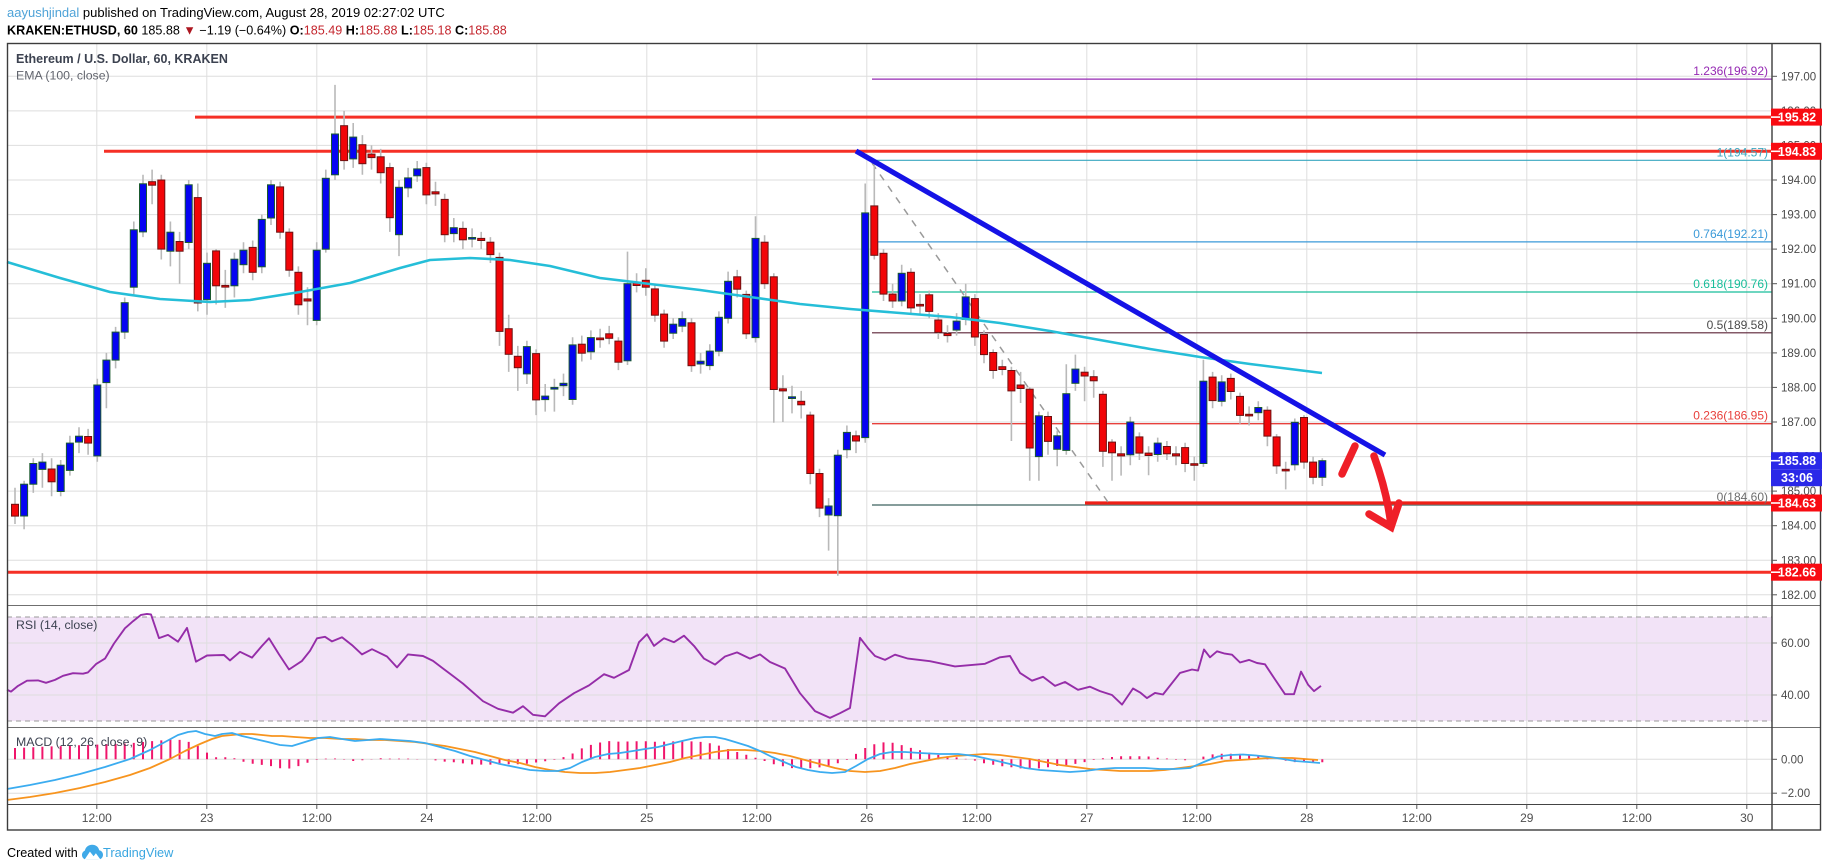  I want to click on svg-text: 184.63, so click(1797, 504).